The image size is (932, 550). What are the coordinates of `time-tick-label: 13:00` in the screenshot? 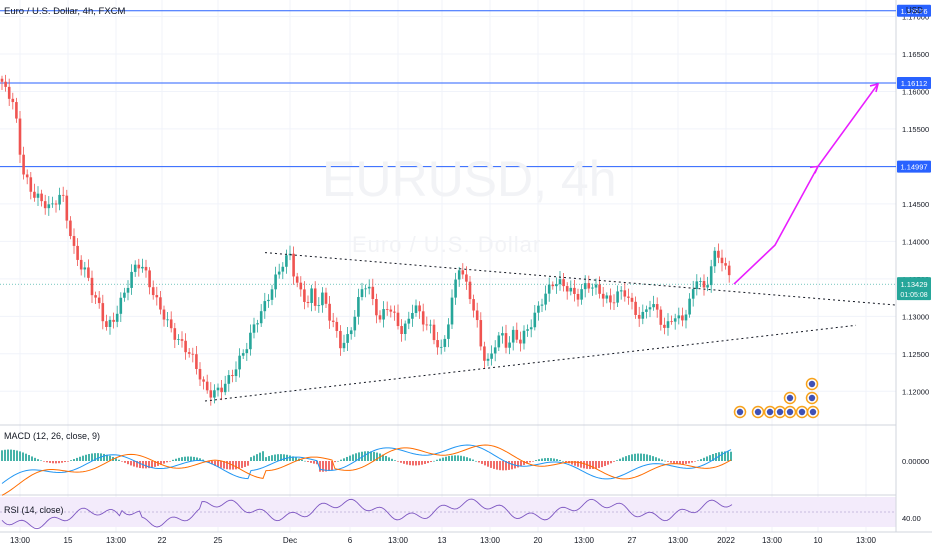 It's located at (490, 540).